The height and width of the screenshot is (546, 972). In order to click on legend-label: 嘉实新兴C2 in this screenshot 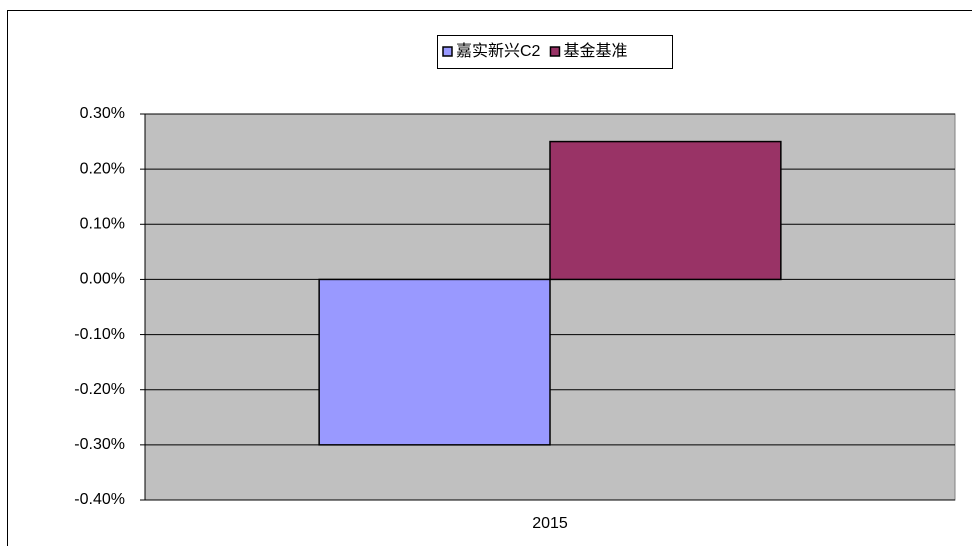, I will do `click(498, 51)`.